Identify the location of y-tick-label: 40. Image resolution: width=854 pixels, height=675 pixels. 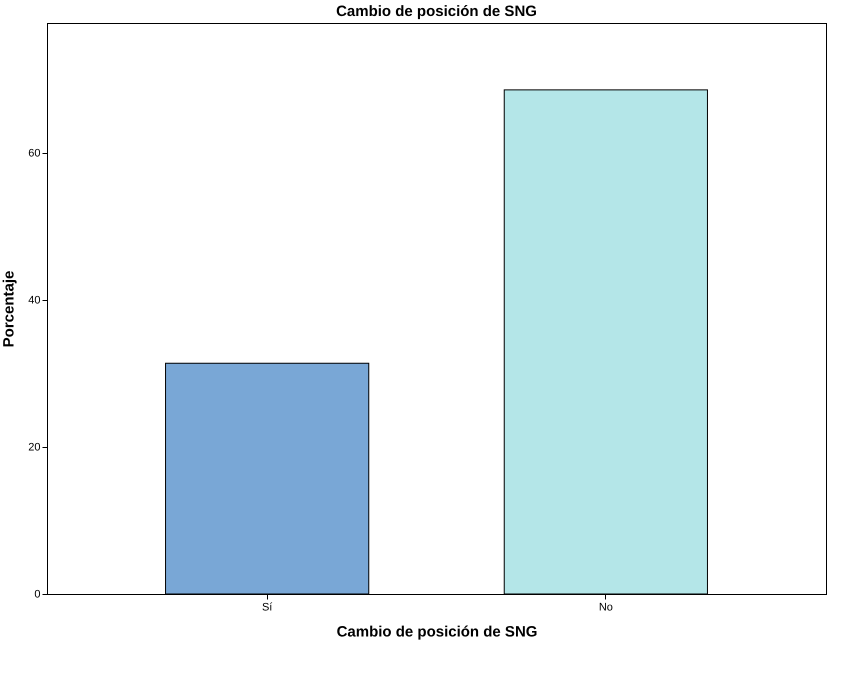
(34, 300).